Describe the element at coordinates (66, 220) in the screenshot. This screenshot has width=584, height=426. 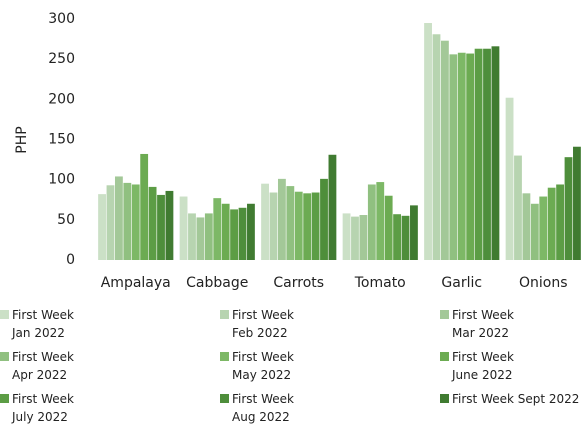
I see `y-tick-label: 50` at that location.